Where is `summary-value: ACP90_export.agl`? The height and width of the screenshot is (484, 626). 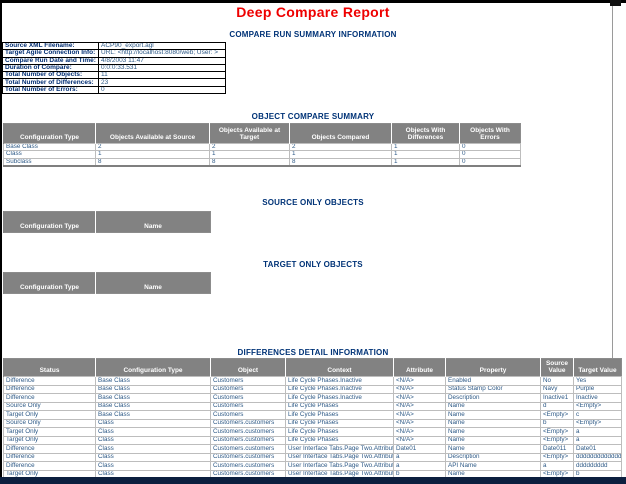
summary-value: ACP90_export.agl is located at coordinates (162, 46).